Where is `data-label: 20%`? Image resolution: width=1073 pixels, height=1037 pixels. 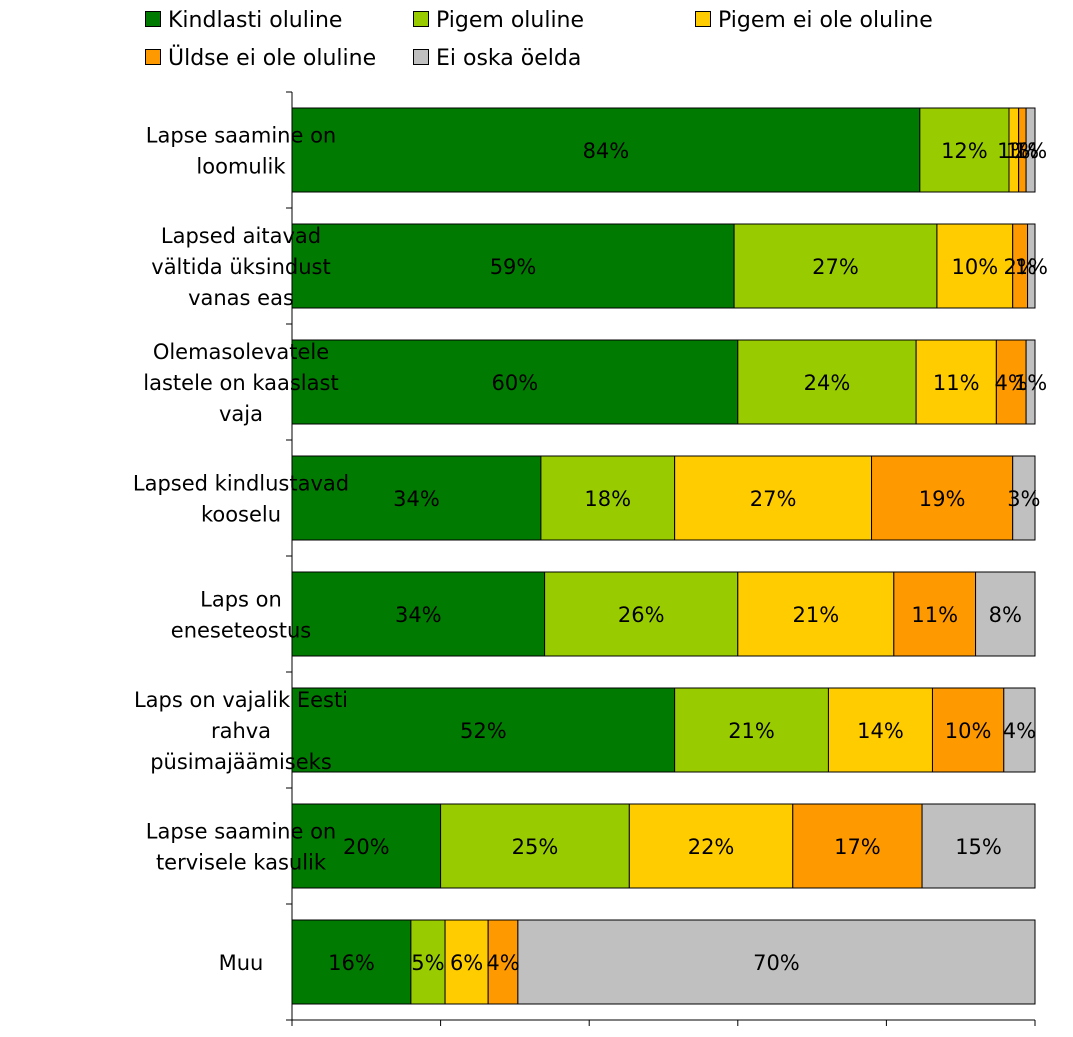 data-label: 20% is located at coordinates (366, 847).